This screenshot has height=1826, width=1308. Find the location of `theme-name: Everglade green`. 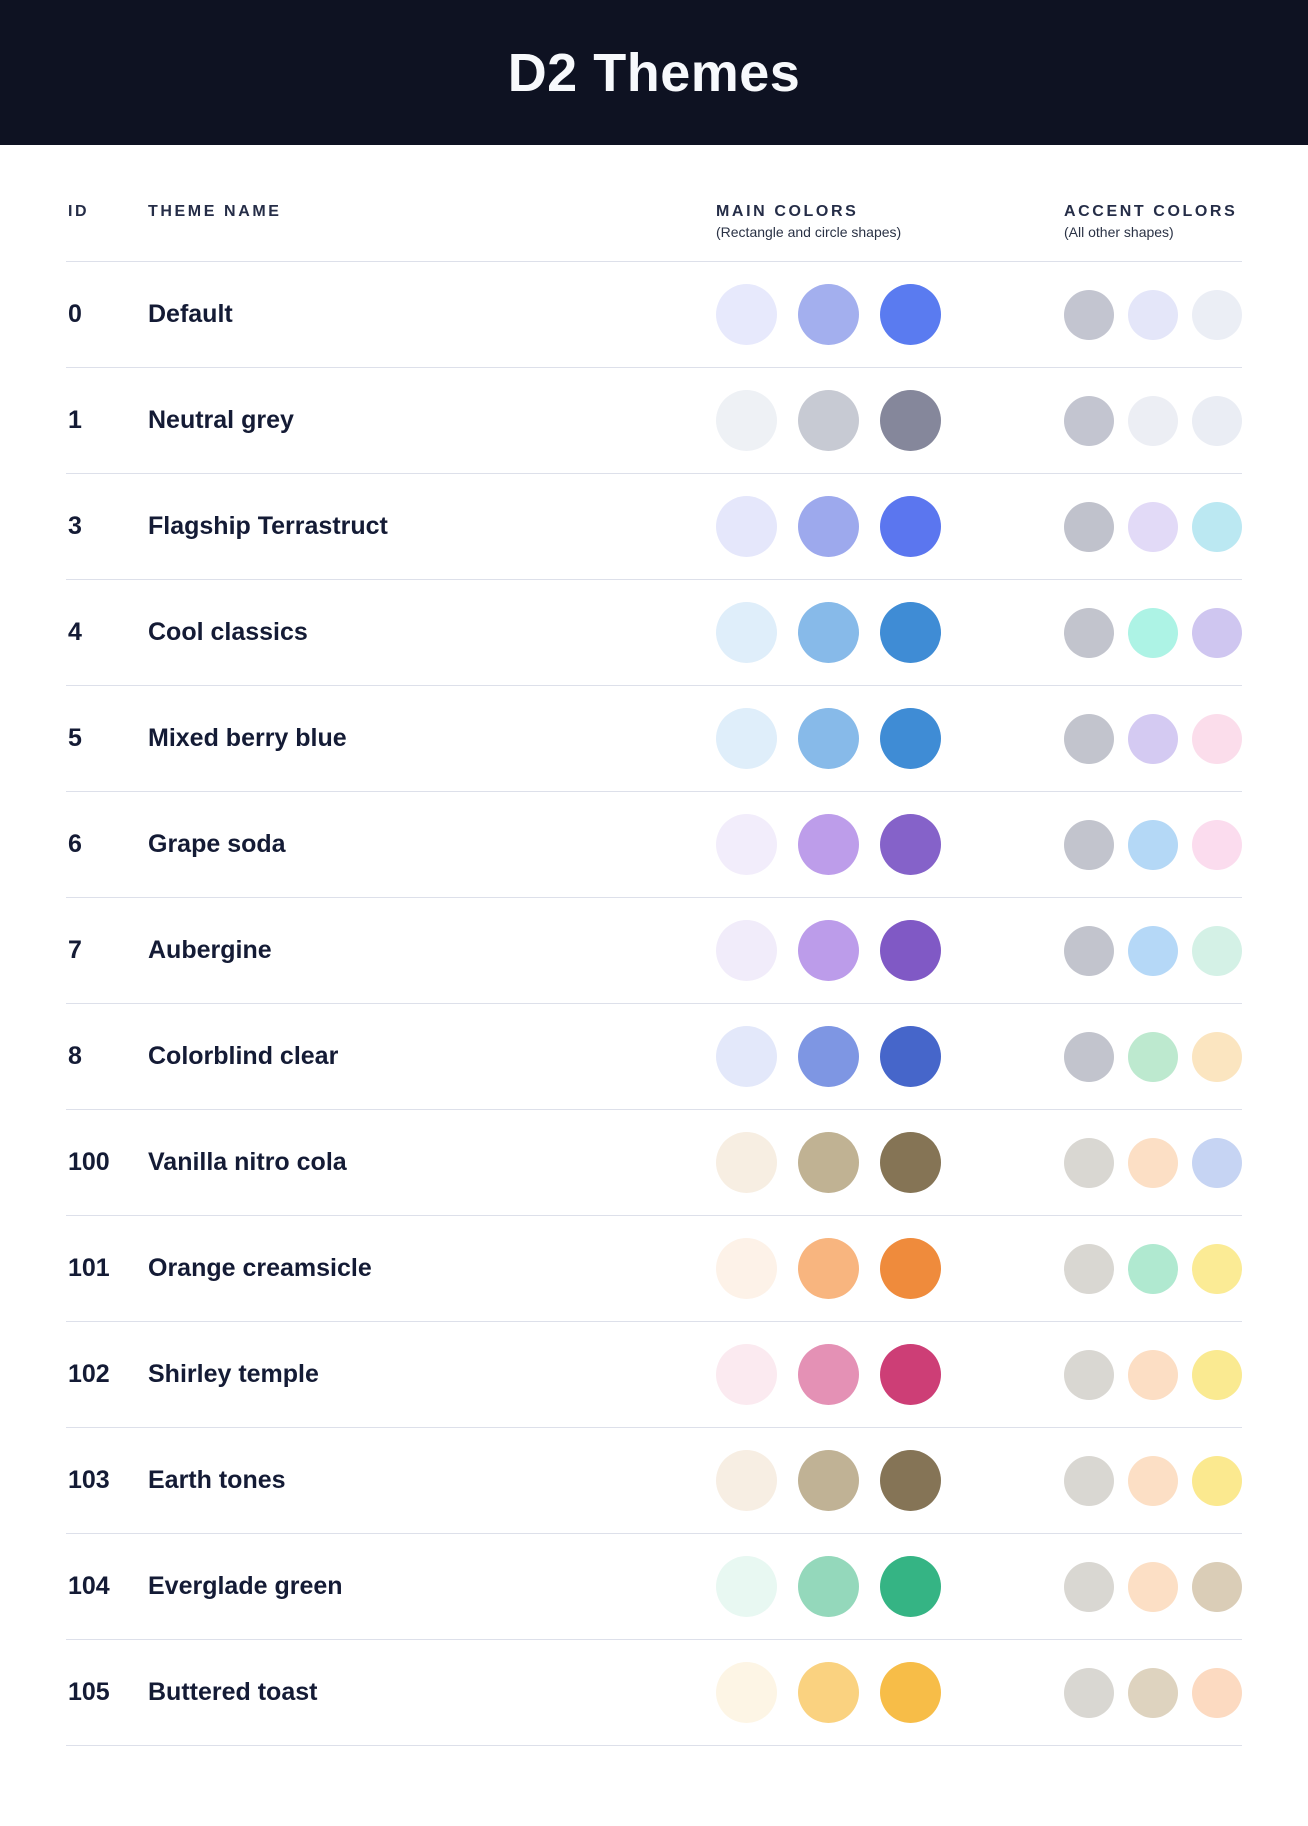

theme-name: Everglade green is located at coordinates (245, 1586).